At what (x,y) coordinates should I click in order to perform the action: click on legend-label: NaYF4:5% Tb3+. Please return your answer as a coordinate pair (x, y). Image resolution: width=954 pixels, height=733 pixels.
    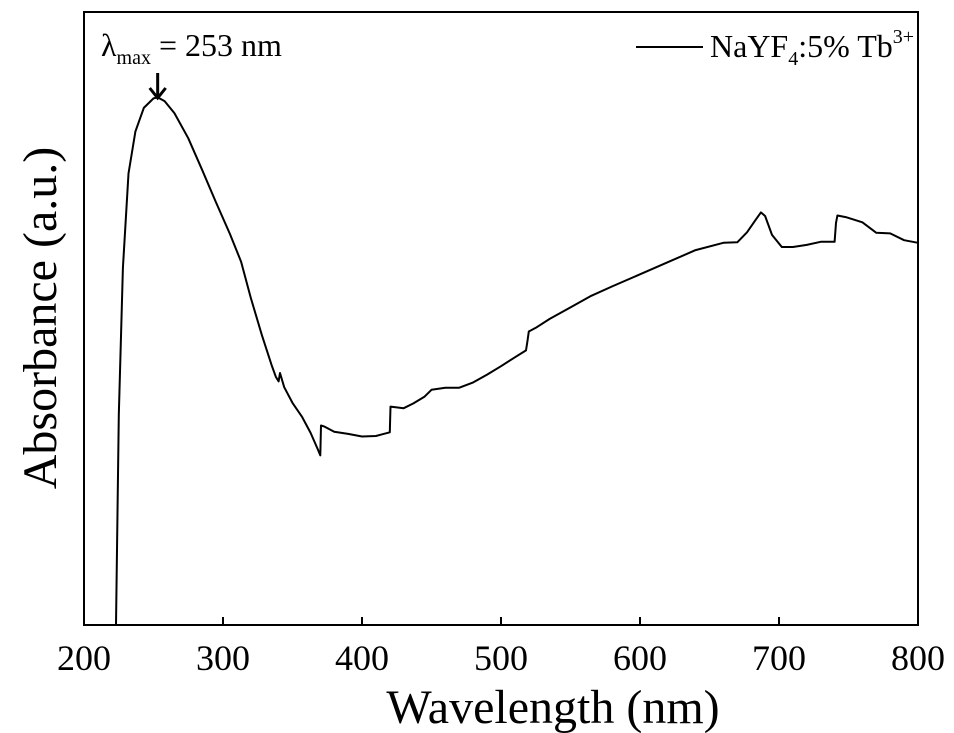
    Looking at the image, I should click on (812, 48).